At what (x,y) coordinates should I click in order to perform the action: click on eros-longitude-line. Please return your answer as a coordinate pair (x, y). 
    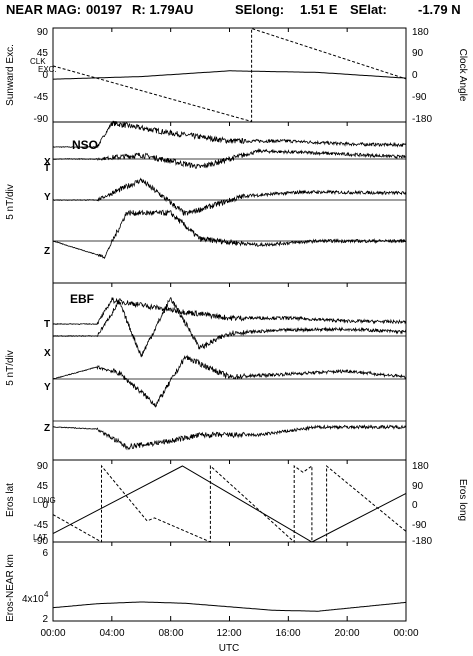
    Looking at the image, I should click on (229, 504).